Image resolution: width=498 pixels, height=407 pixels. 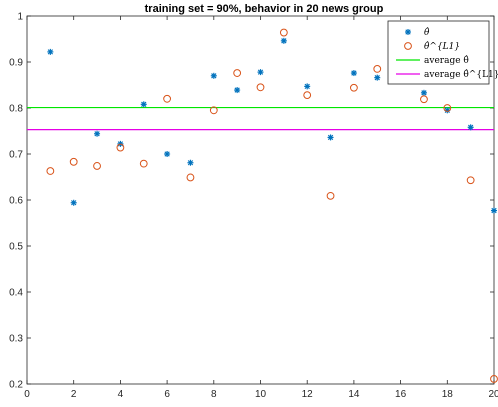 What do you see at coordinates (408, 46) in the screenshot?
I see `legend-symbol-theta-hat-l1` at bounding box center [408, 46].